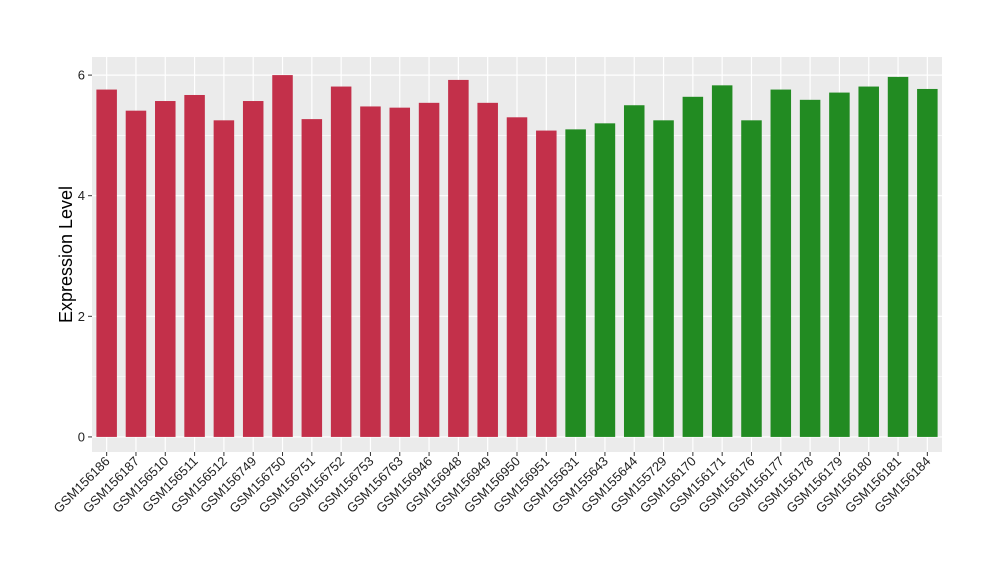  What do you see at coordinates (634, 271) in the screenshot?
I see `bar-GSM155644` at bounding box center [634, 271].